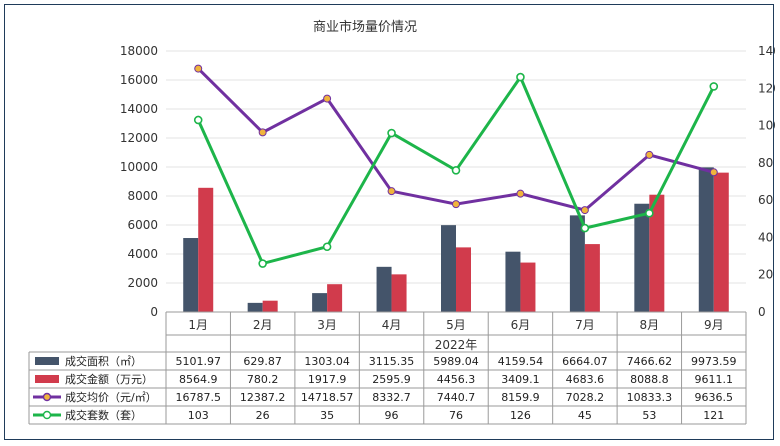 Image resolution: width=780 pixels, height=446 pixels. I want to click on x-tick-label: 1月, so click(198, 325).